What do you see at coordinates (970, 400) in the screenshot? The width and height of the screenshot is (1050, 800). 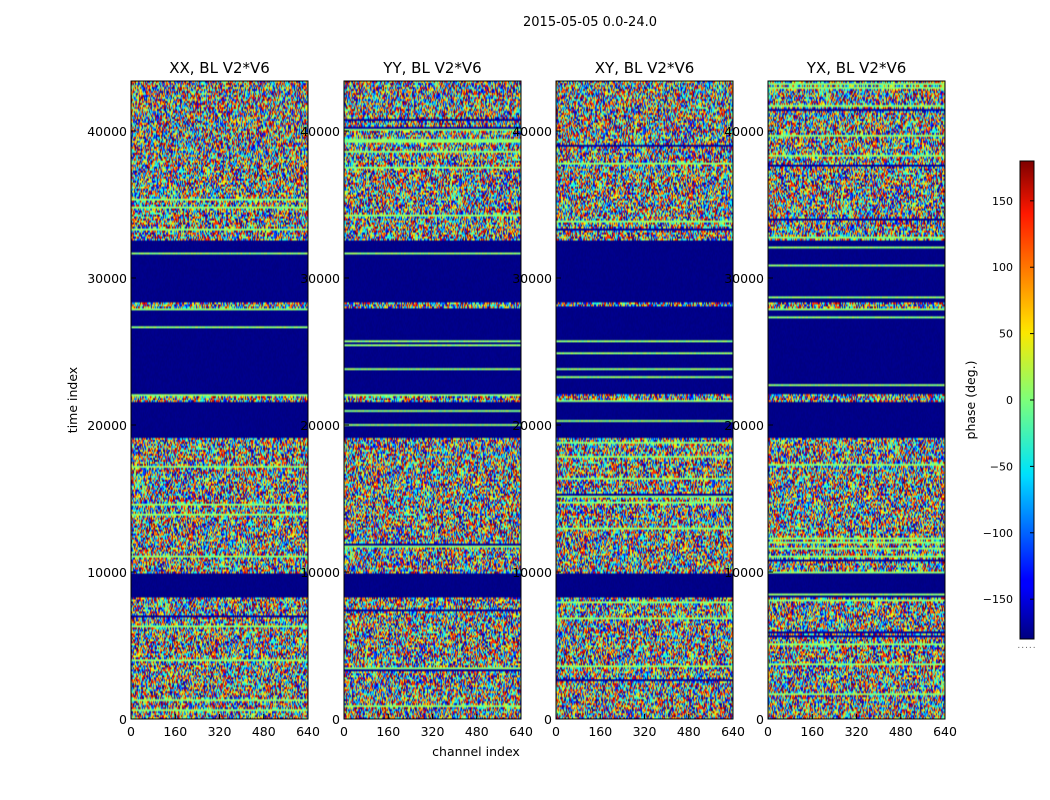 I see `colorbar-label: phase (deg.)` at bounding box center [970, 400].